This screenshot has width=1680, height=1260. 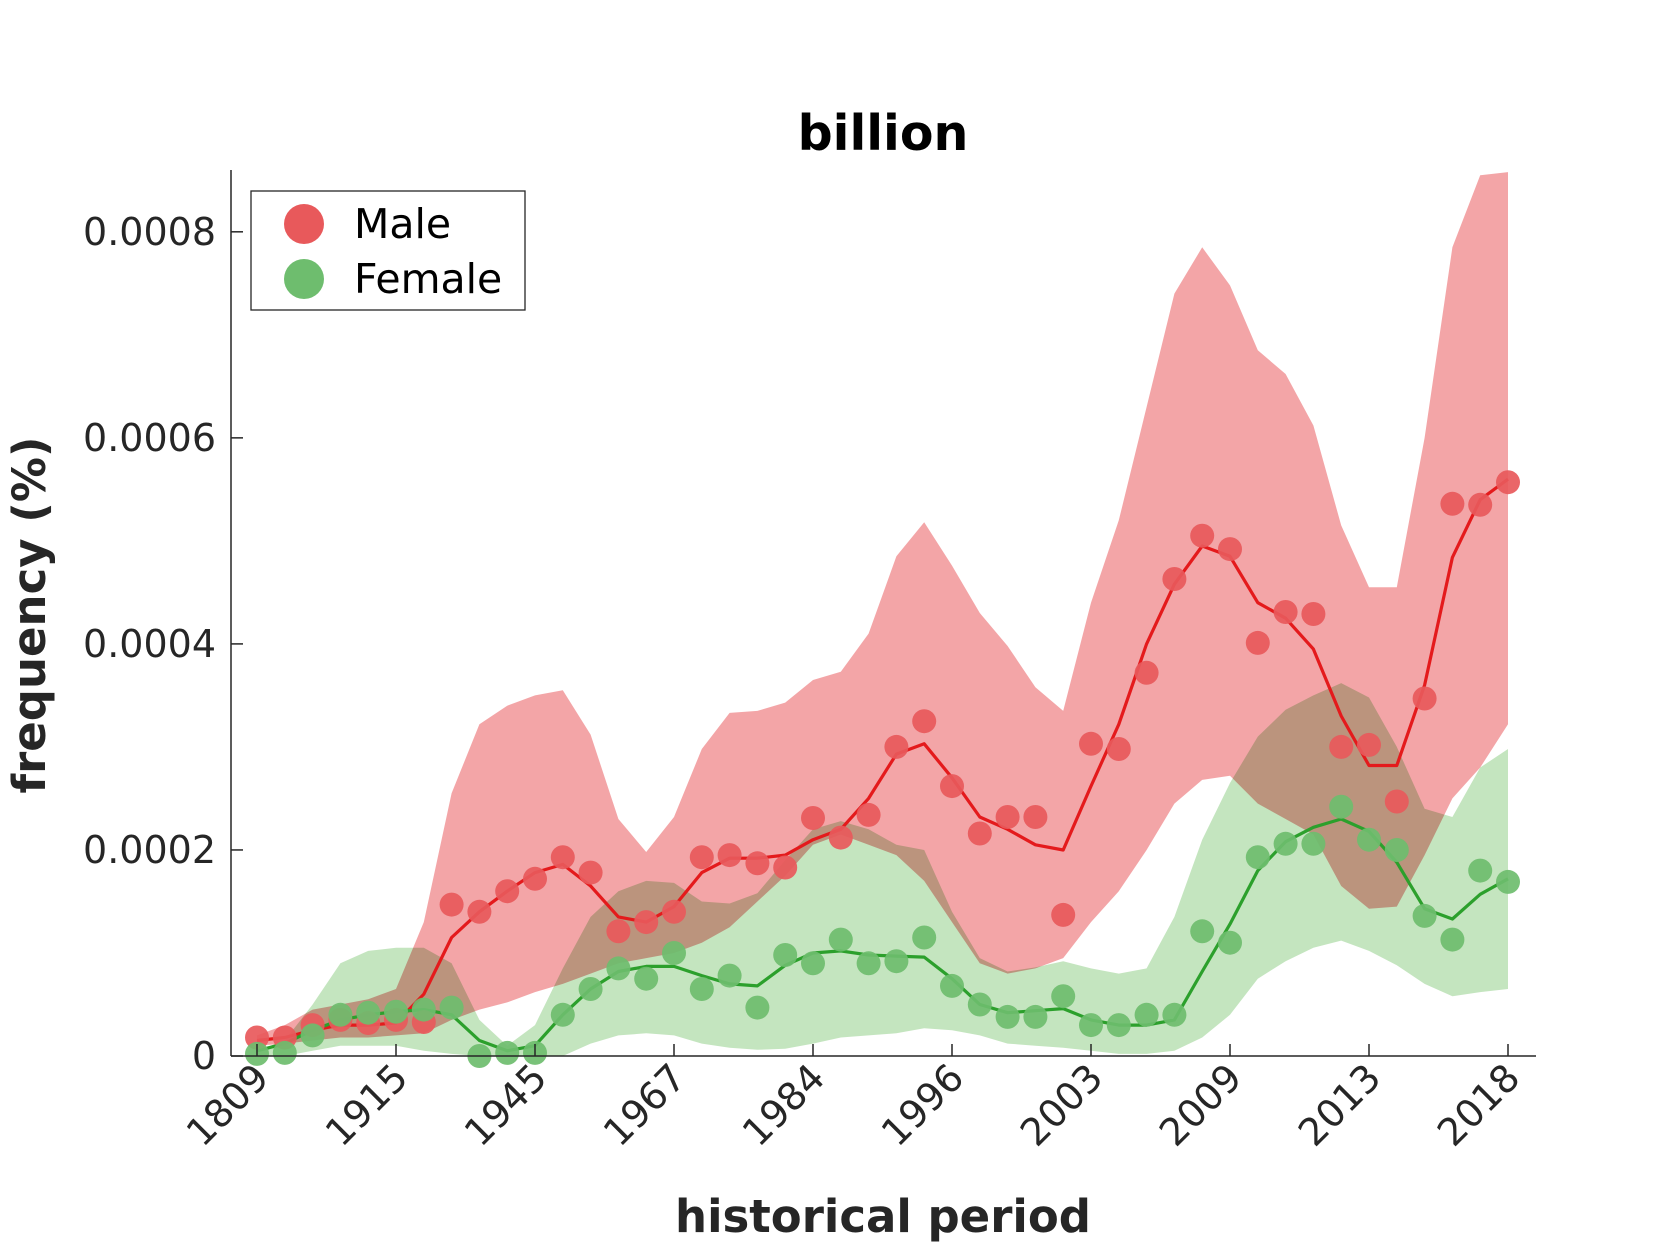 What do you see at coordinates (367, 1105) in the screenshot?
I see `x-tick-label: 1915` at bounding box center [367, 1105].